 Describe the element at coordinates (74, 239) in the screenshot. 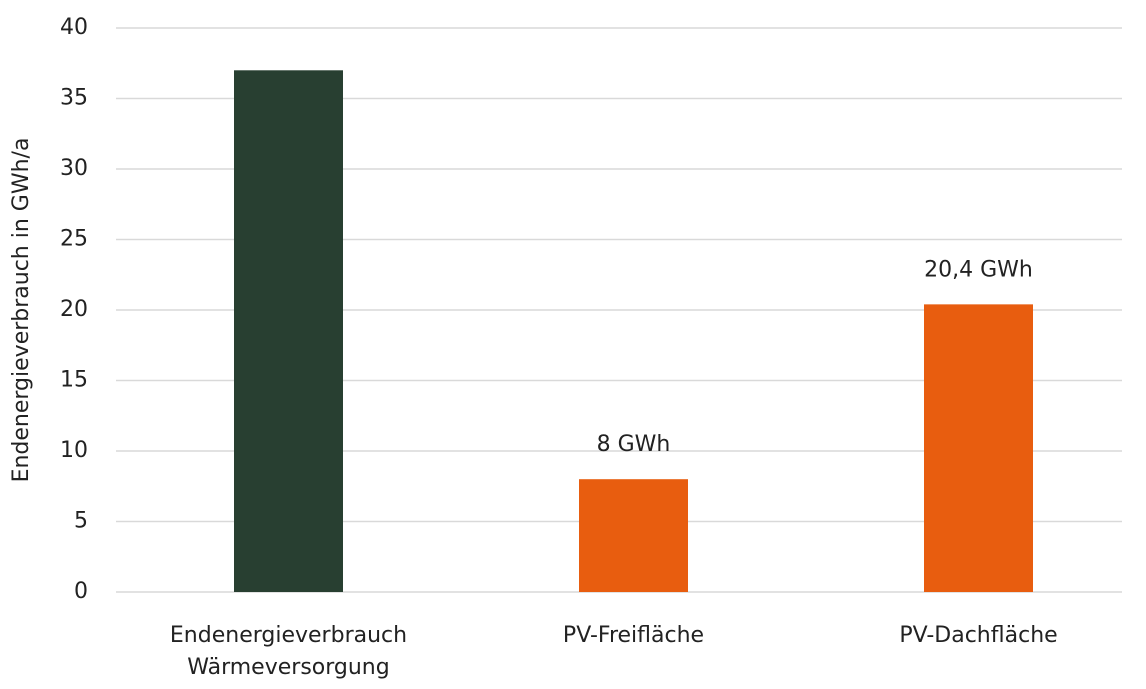

I see `y-tick-label: 25` at that location.